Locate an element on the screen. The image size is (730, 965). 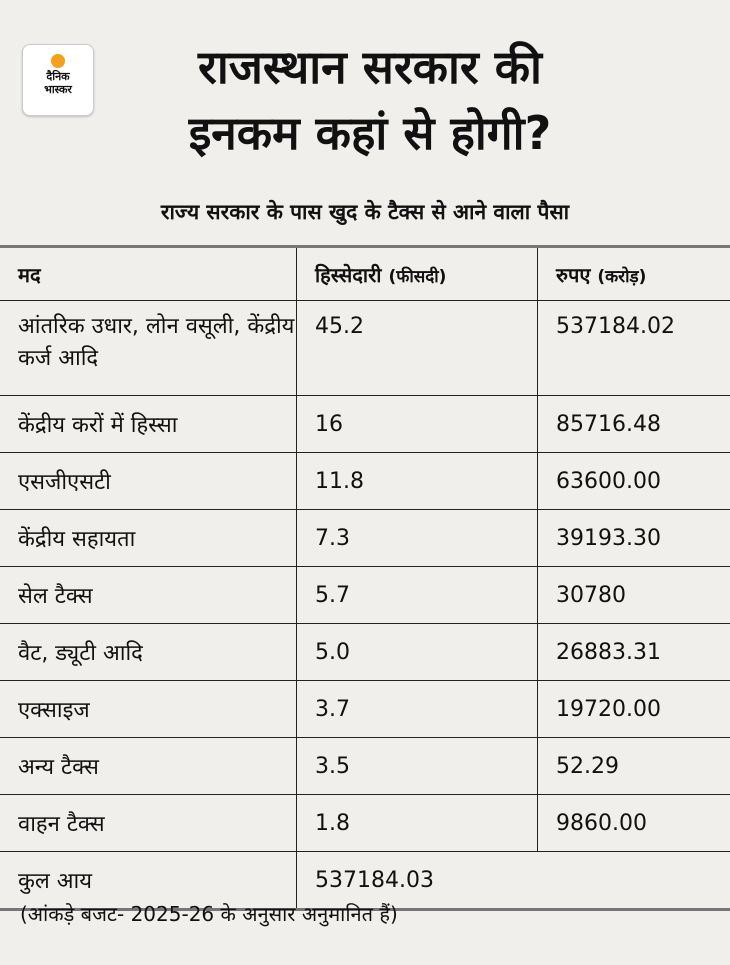
cell-amount: 85716.48 is located at coordinates (633, 424).